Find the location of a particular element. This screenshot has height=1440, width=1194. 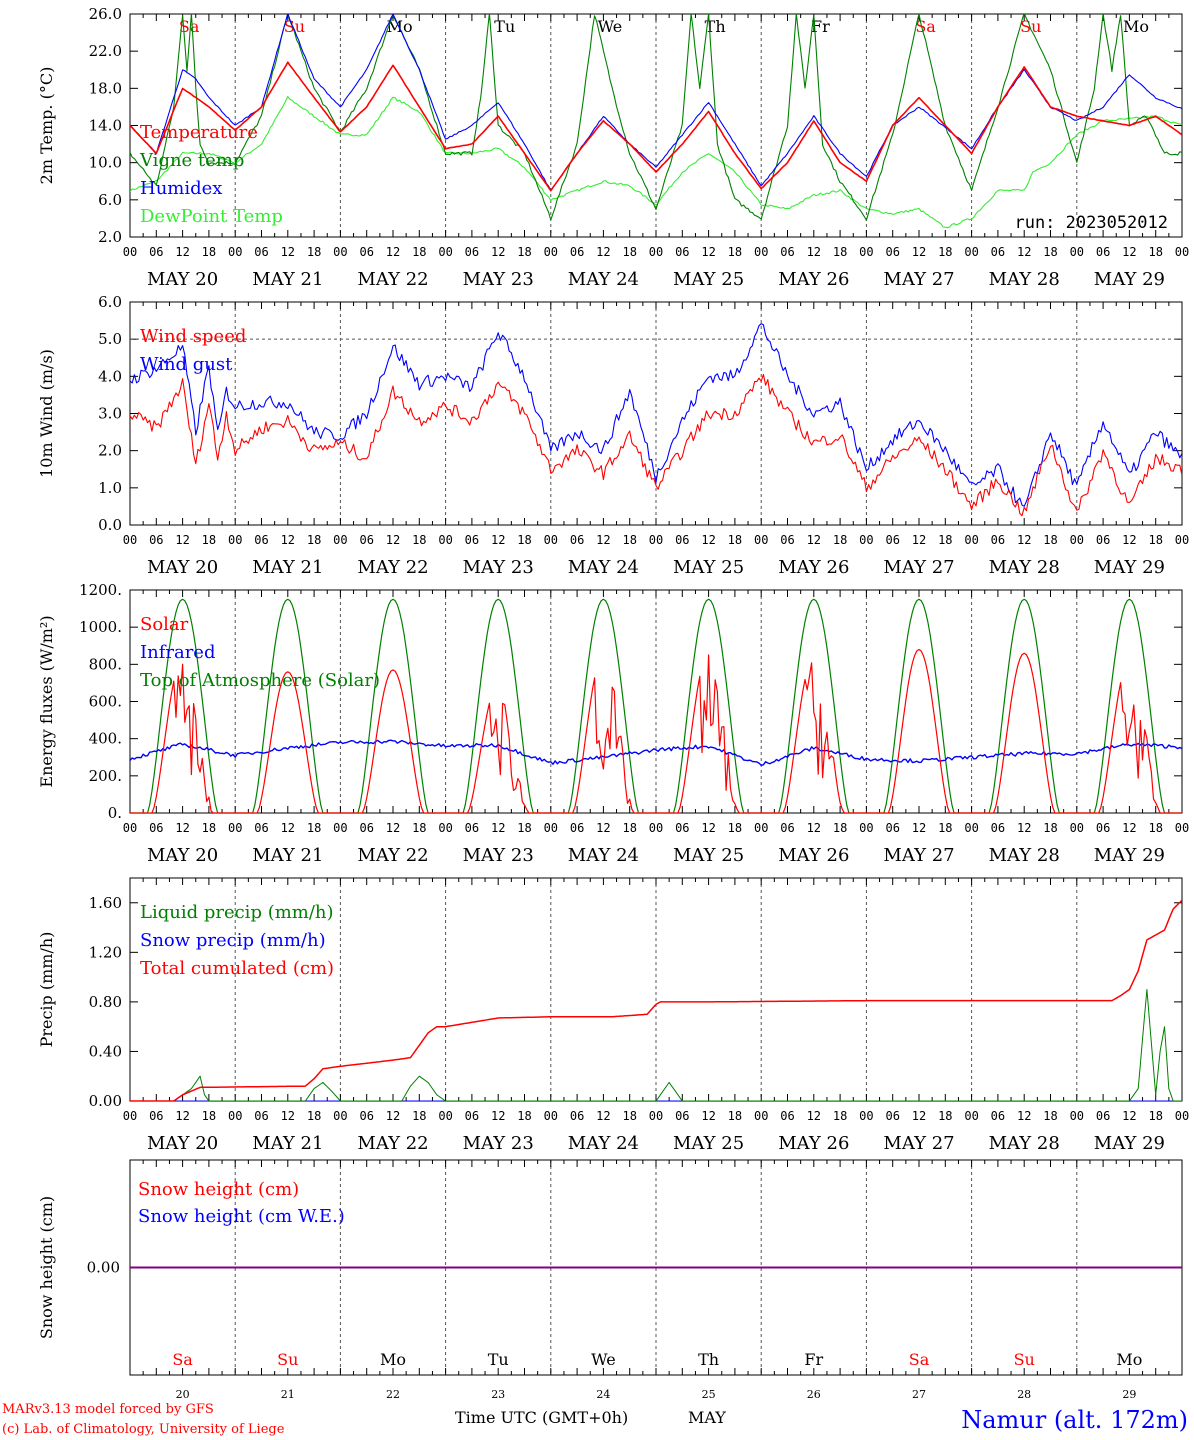

day-number-label: 22 is located at coordinates (393, 1394).